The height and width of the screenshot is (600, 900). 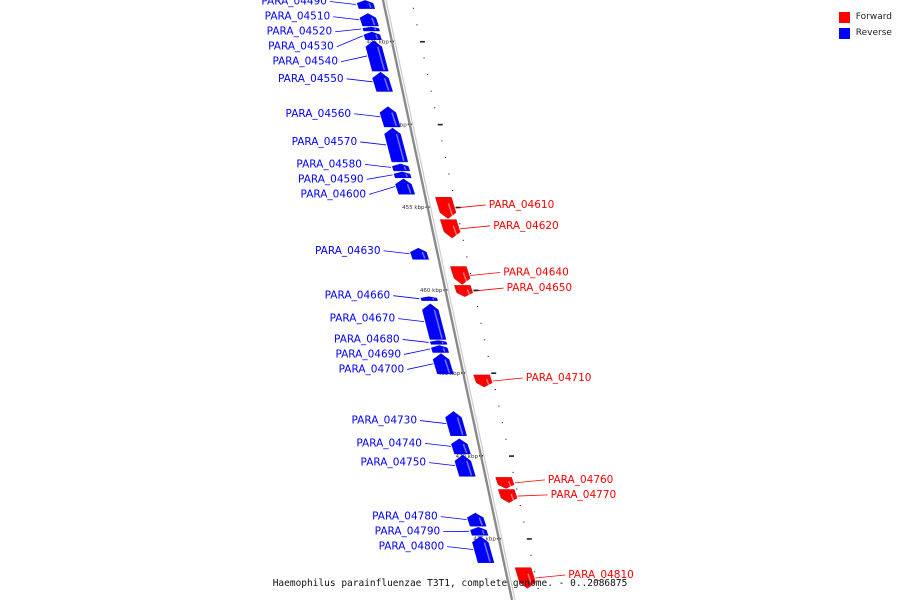 I want to click on gene-label-para_04710: PARA_04710, so click(x=559, y=378).